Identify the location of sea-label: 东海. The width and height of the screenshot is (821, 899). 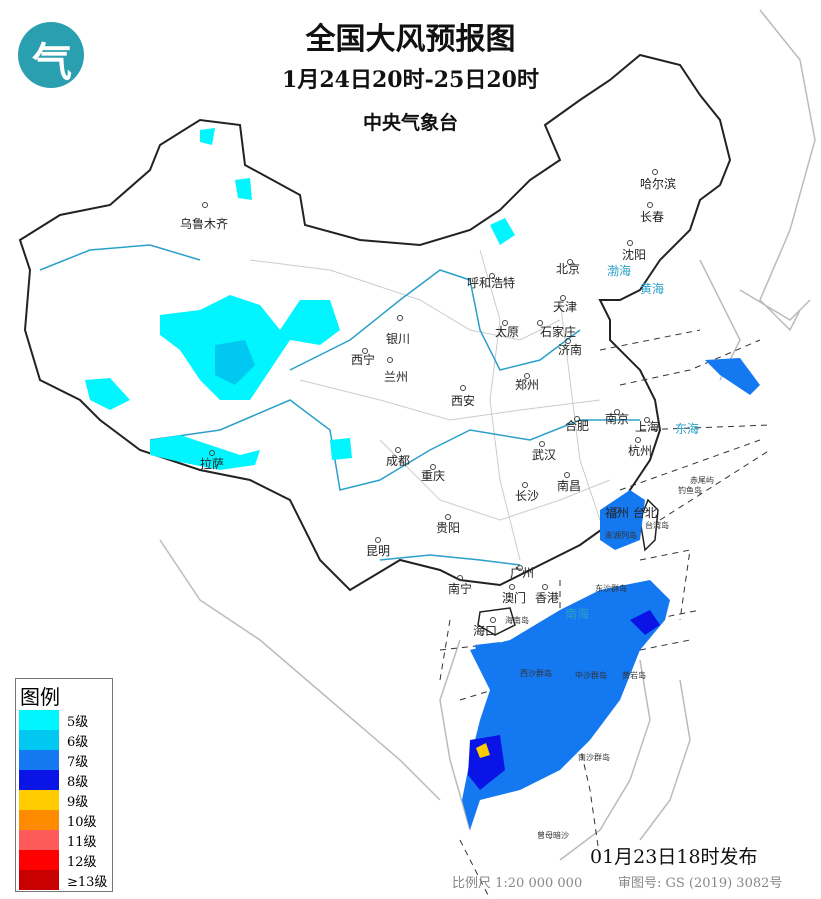
(687, 429).